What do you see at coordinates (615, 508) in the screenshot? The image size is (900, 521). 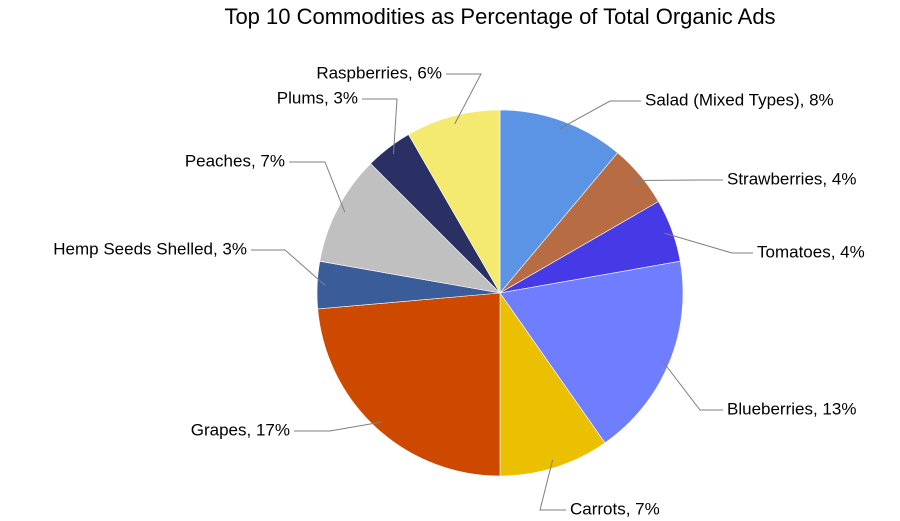 I see `slice-label: Carrots, 7%` at bounding box center [615, 508].